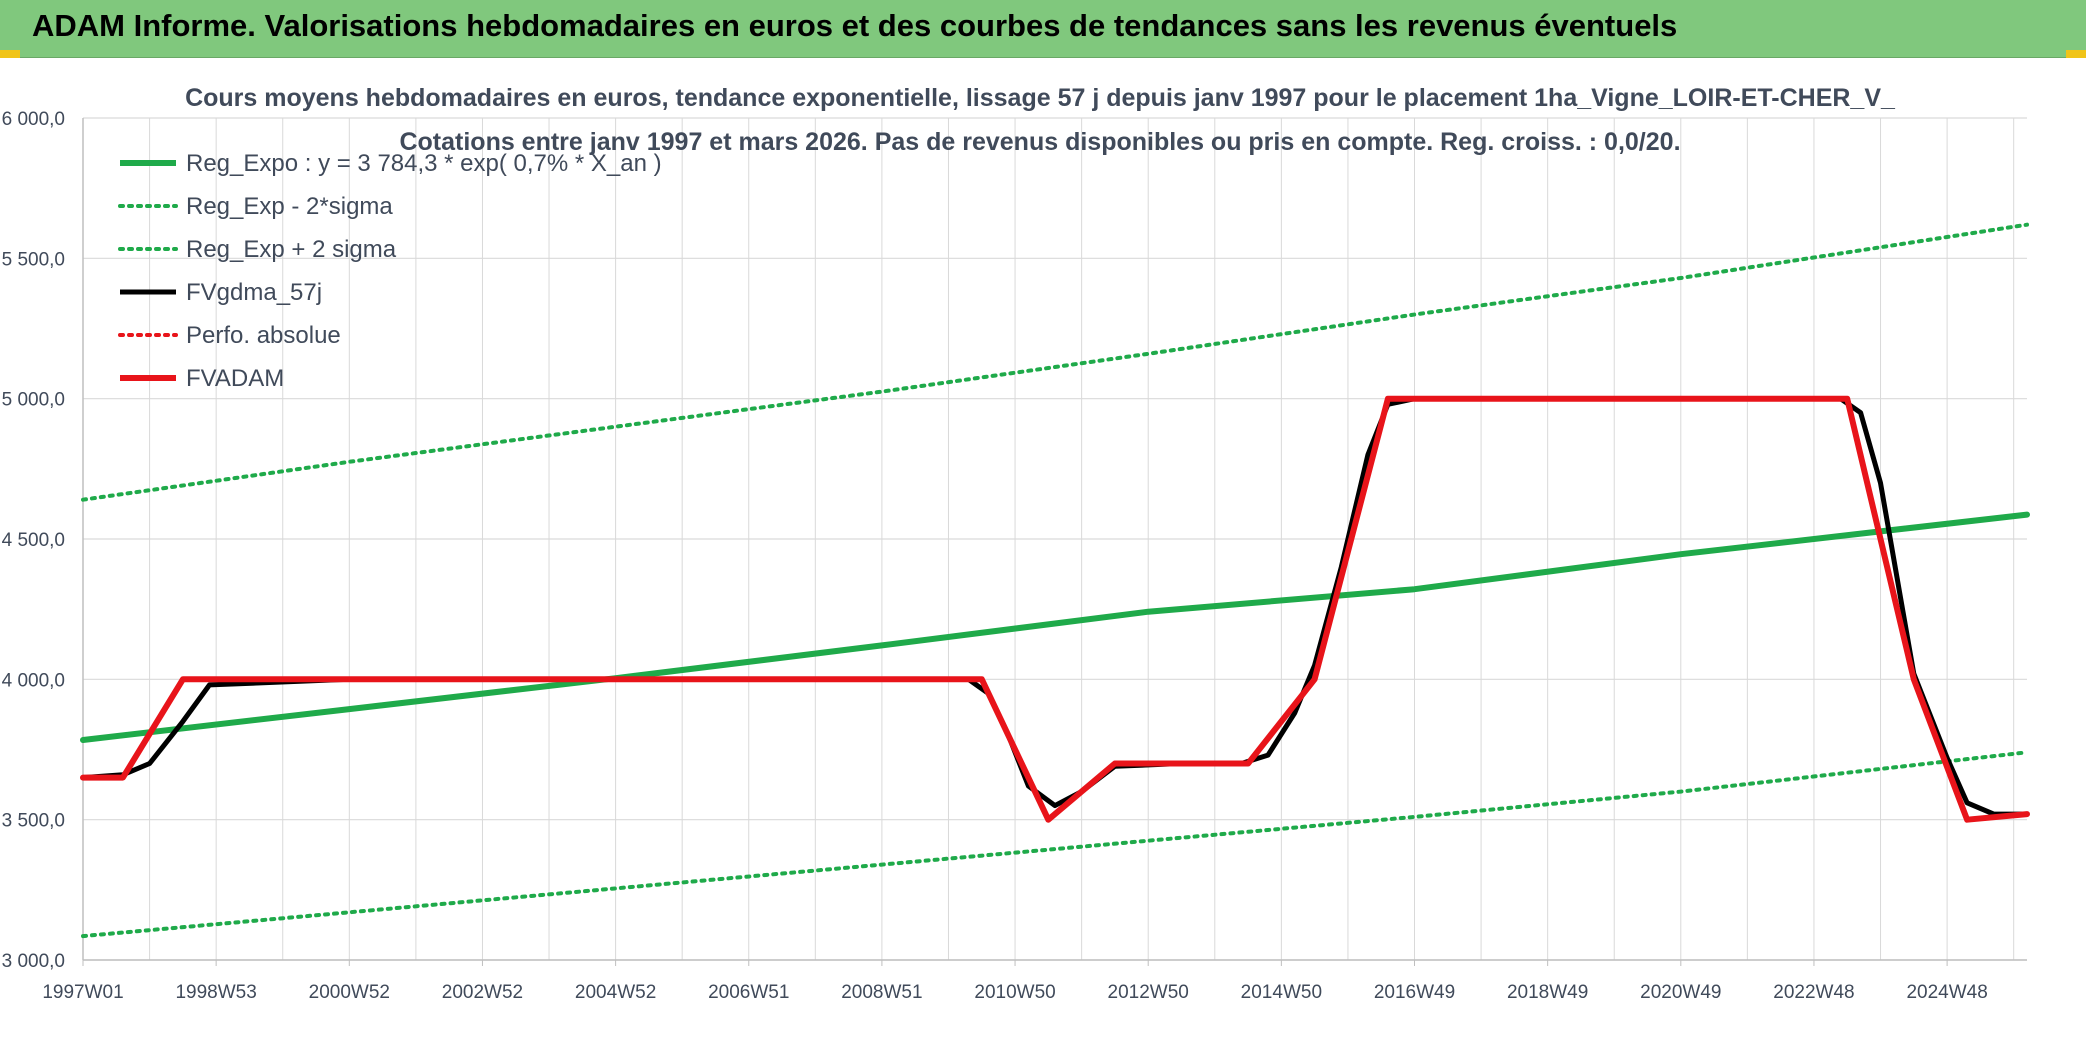  Describe the element at coordinates (33, 400) in the screenshot. I see `y-tick-label: 5 000,0` at that location.